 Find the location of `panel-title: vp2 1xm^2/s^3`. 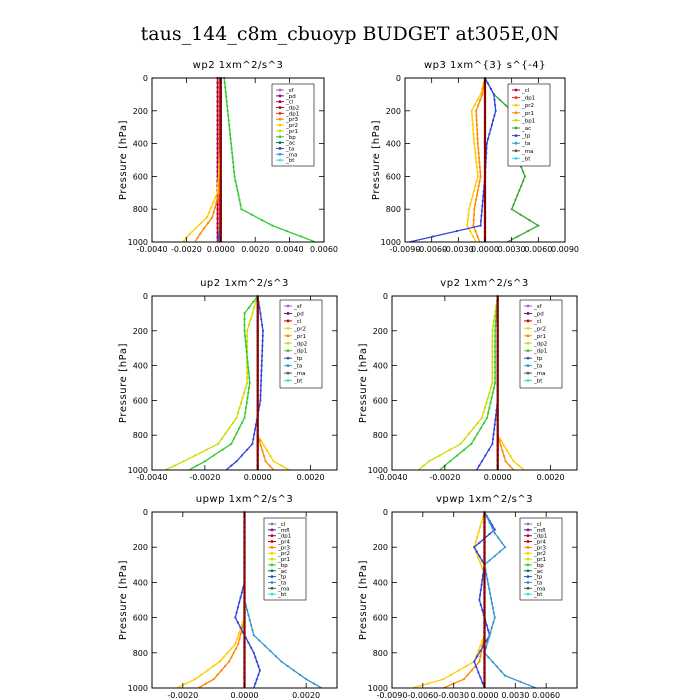

panel-title: vp2 1xm^2/s^3 is located at coordinates (484, 283).